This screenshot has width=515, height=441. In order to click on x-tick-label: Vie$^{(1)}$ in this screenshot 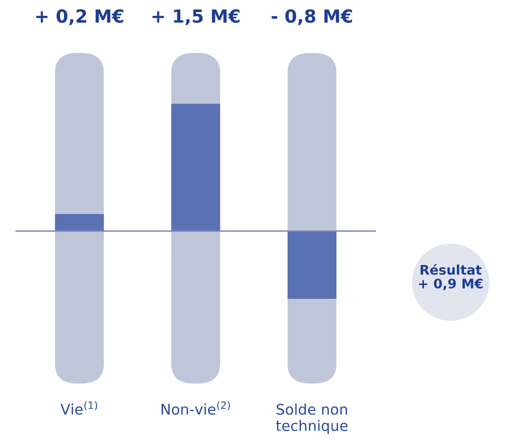, I will do `click(79, 408)`.